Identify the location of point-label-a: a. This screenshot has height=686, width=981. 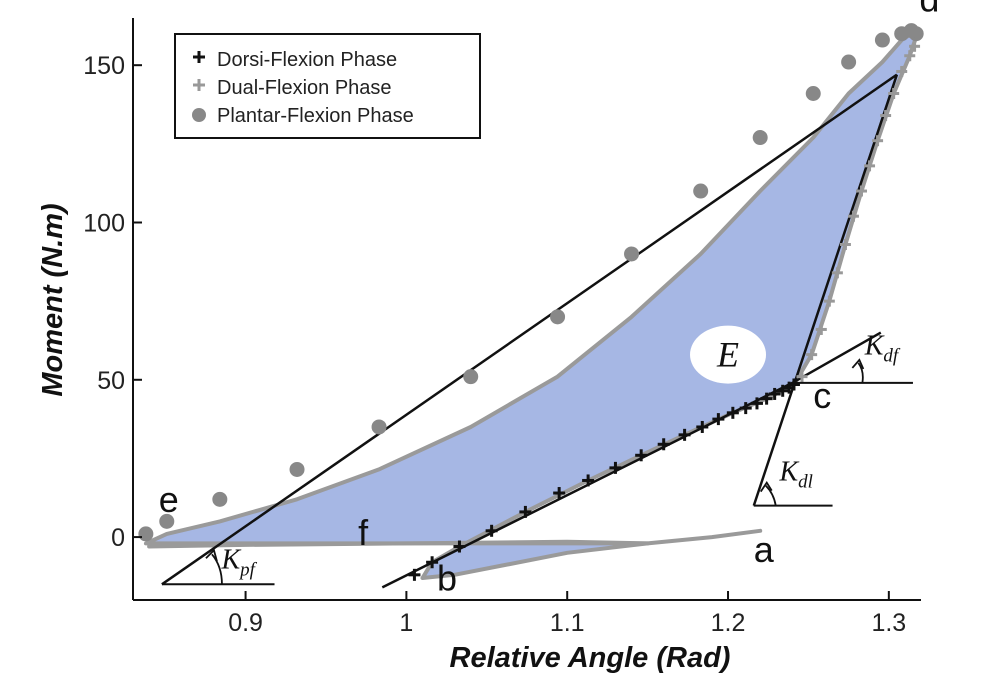
(764, 549).